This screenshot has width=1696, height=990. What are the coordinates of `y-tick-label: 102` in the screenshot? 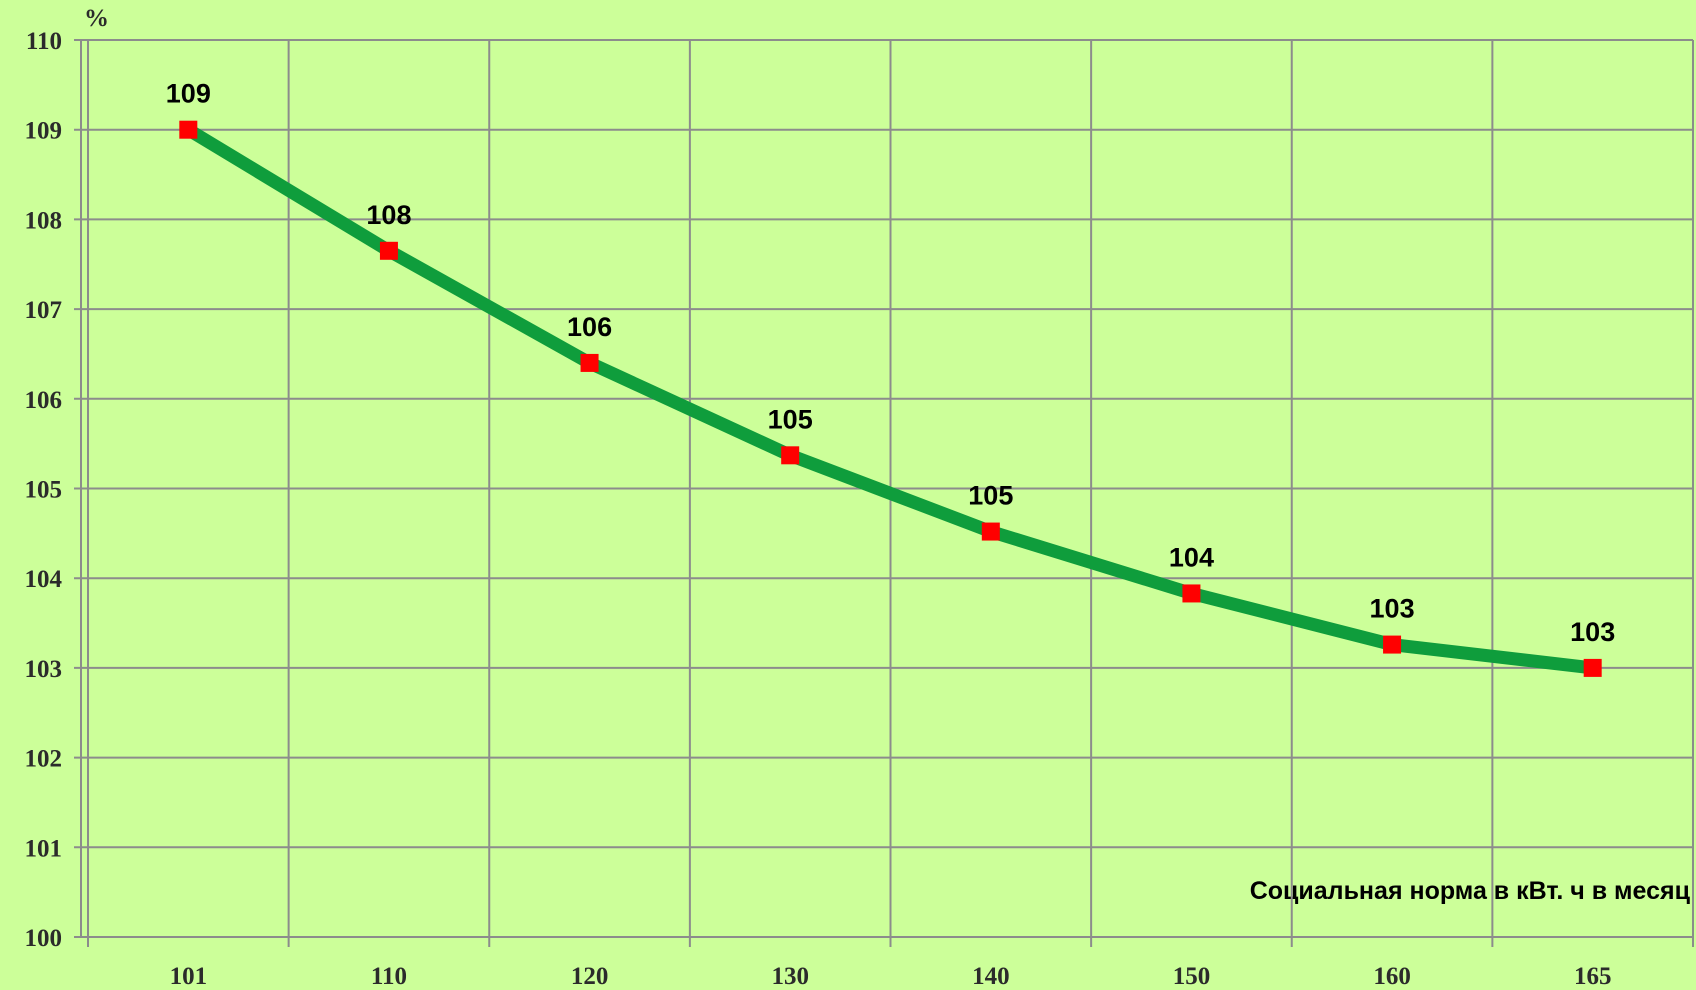 It's located at (44, 759).